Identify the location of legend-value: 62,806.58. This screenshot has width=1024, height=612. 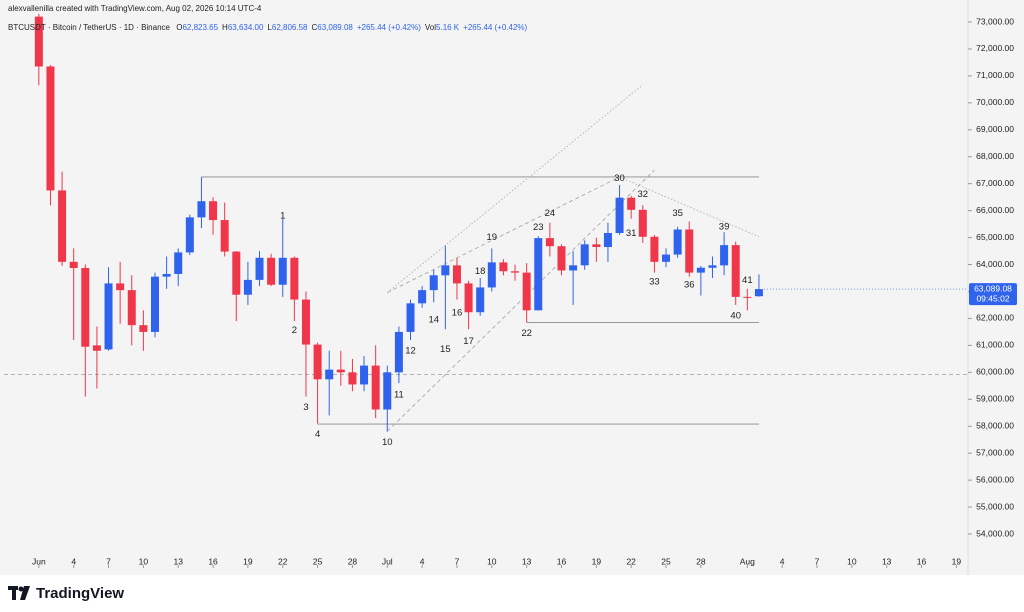
(289, 27).